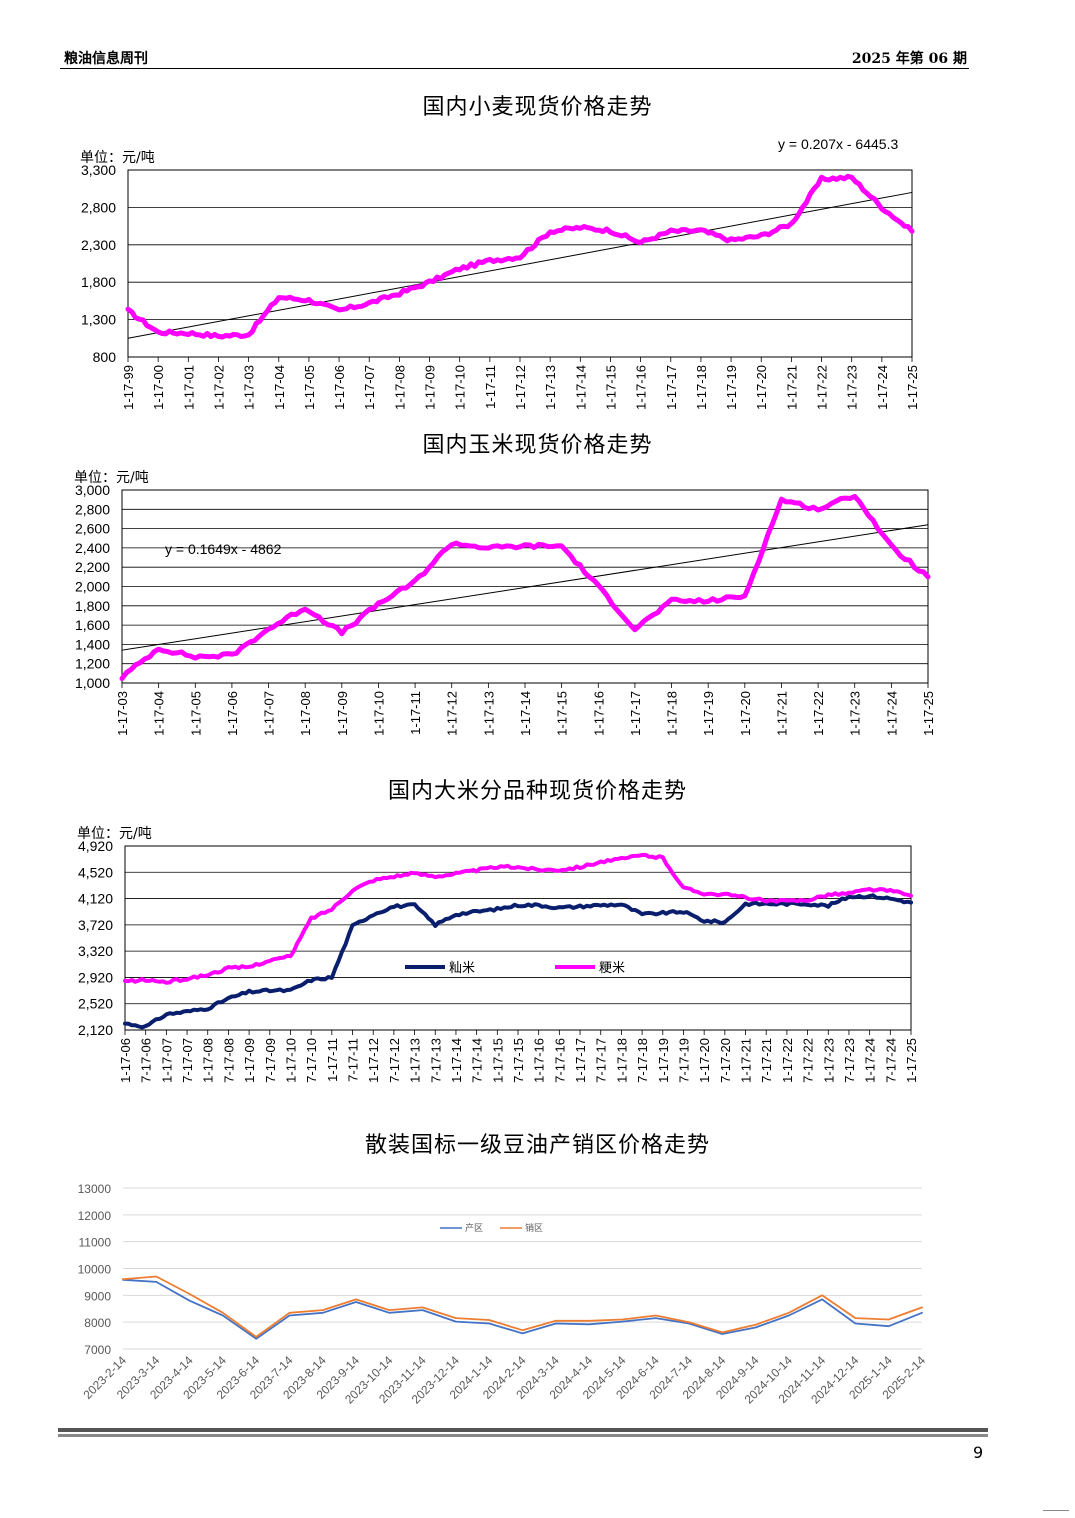 This screenshot has width=1075, height=1518. I want to click on y-tick-label: 4,520, so click(95, 872).